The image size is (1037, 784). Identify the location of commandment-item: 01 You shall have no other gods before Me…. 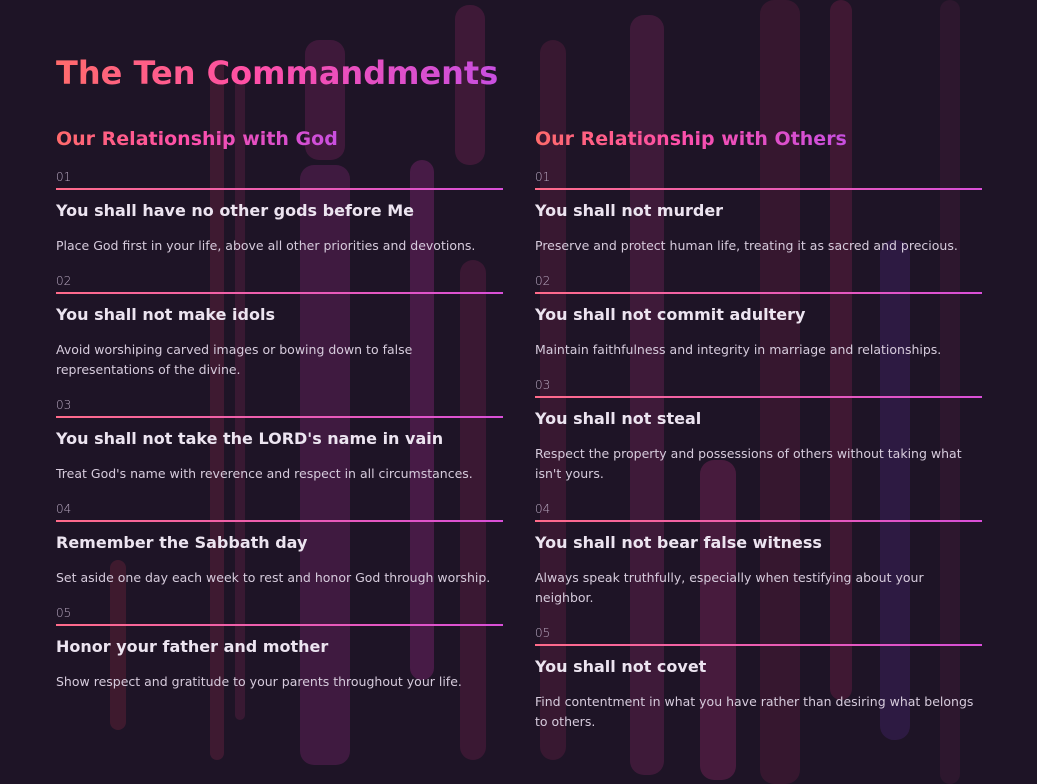
(279, 213).